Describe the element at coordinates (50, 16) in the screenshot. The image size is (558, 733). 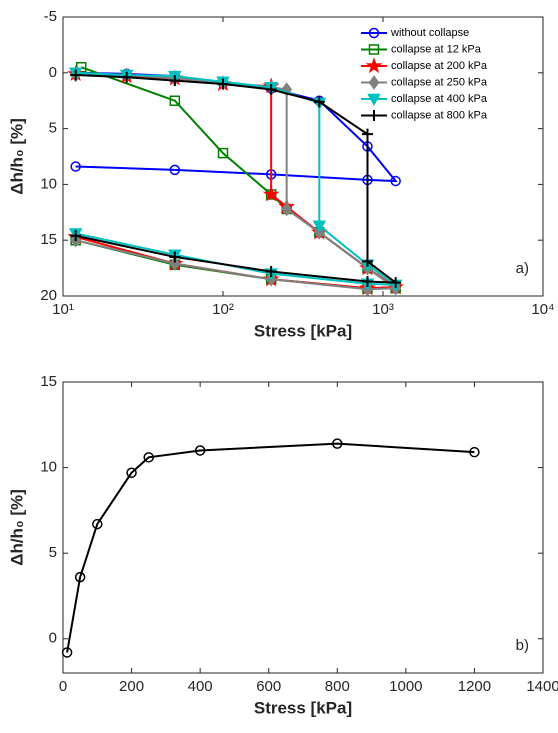
I see `y-tick-label: -5` at that location.